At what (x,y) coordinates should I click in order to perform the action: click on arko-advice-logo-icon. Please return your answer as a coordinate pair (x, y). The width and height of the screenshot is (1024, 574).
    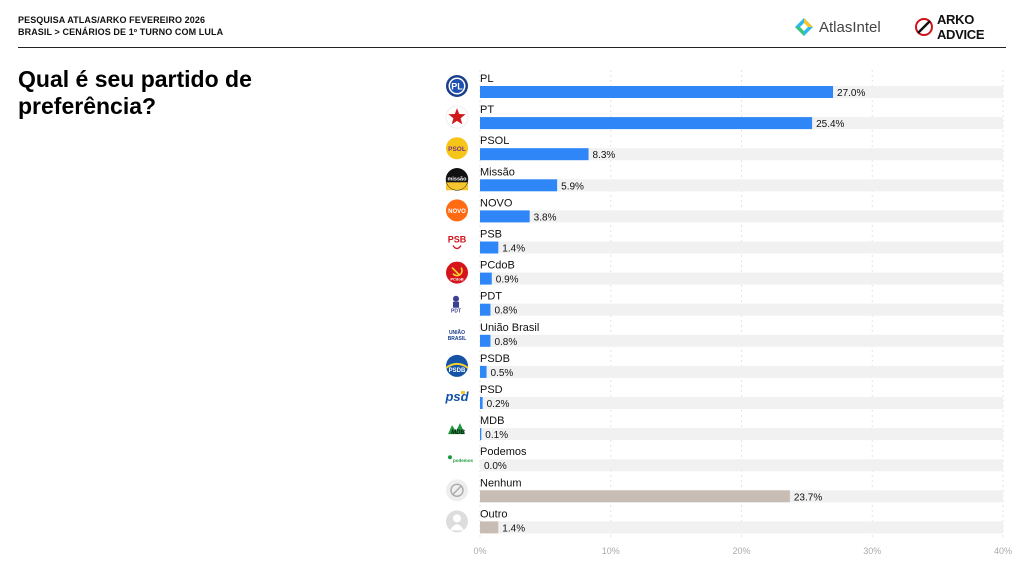
    Looking at the image, I should click on (923, 27).